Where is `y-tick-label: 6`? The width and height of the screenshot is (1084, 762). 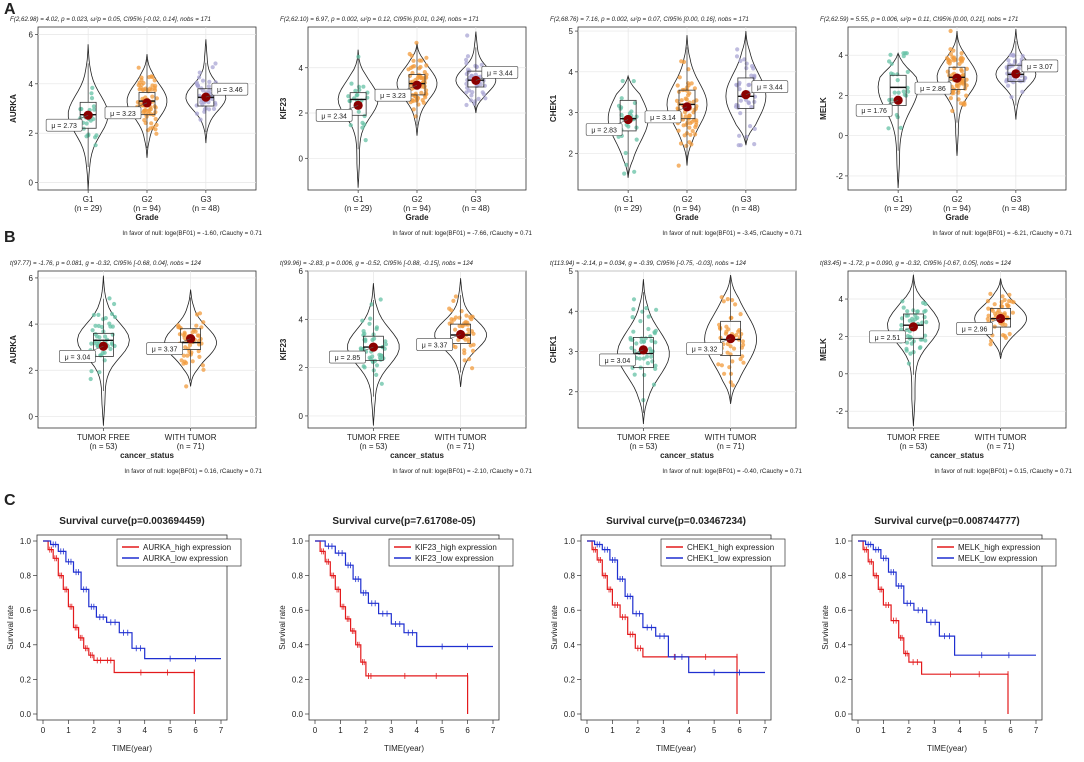
y-tick-label: 6 is located at coordinates (301, 271).